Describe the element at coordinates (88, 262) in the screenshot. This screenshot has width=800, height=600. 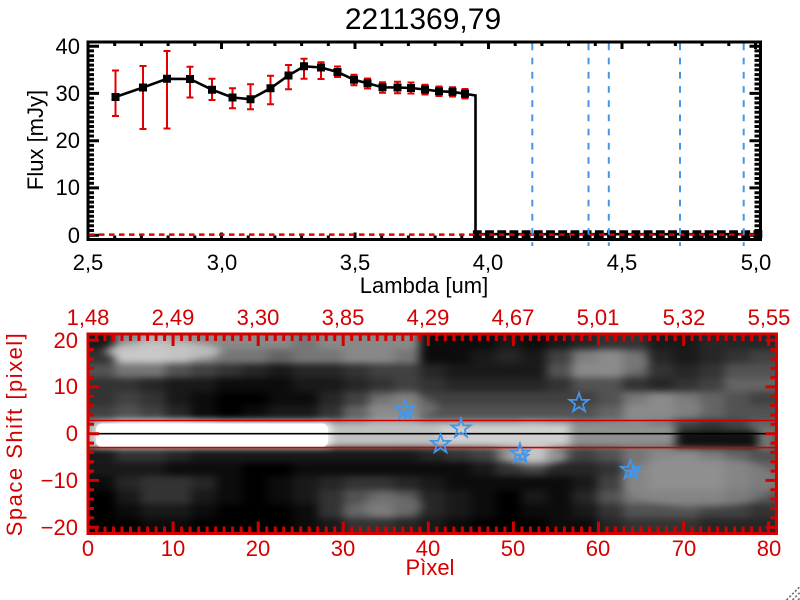
I see `svg-text: 2,5` at that location.